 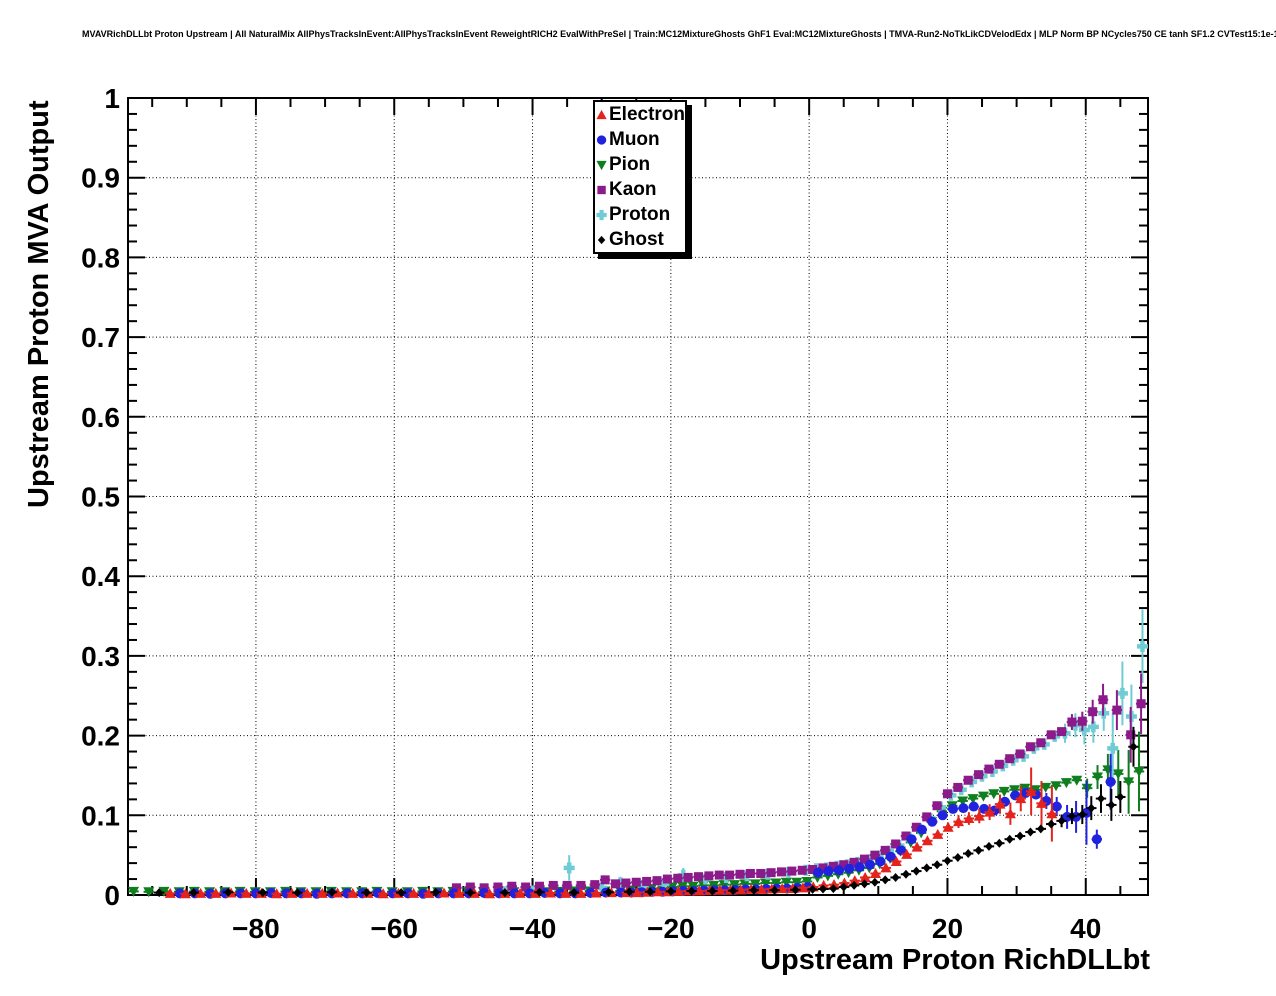 What do you see at coordinates (634, 139) in the screenshot?
I see `legend-label: Muon` at bounding box center [634, 139].